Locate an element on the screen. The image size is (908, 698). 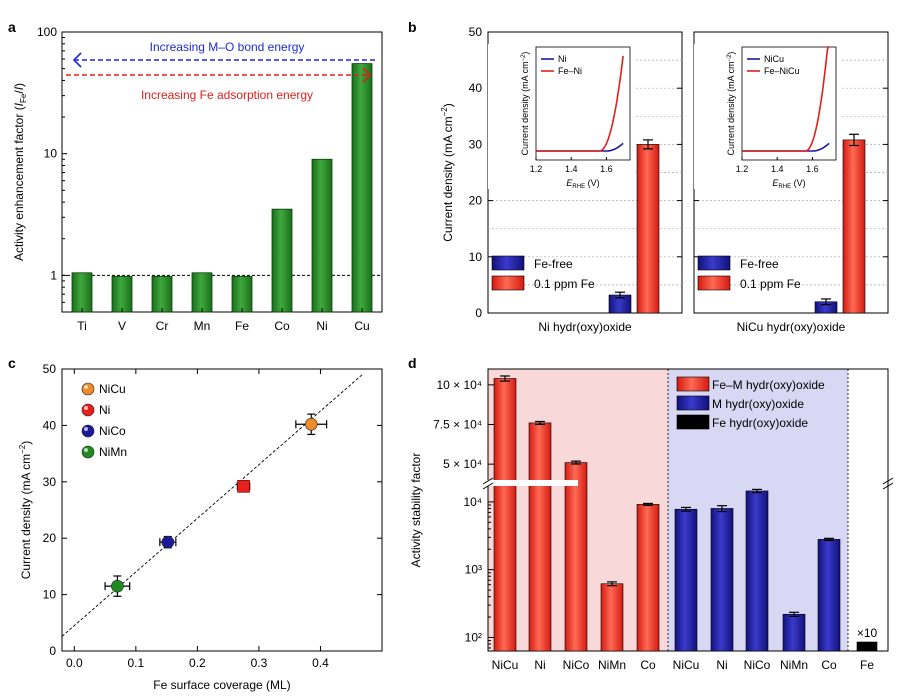
point-Ni is located at coordinates (243, 486).